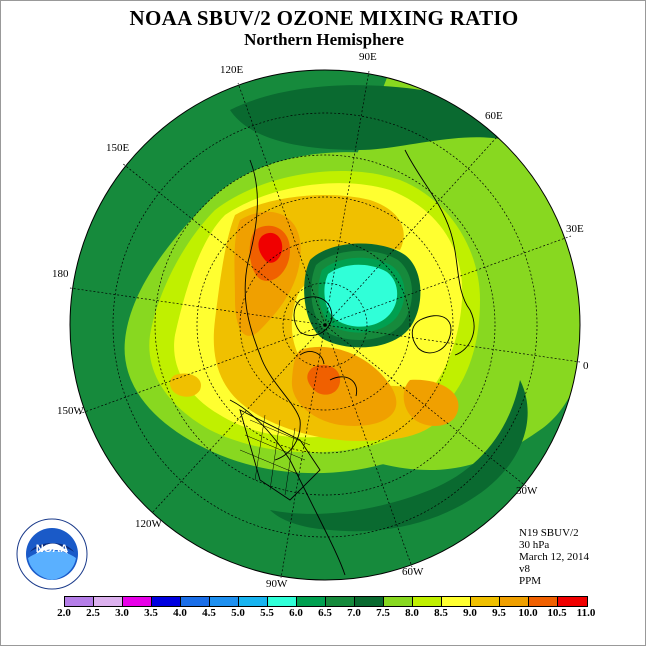 The image size is (648, 648). Describe the element at coordinates (354, 613) in the screenshot. I see `colorbar-label-10: 7.0` at that location.